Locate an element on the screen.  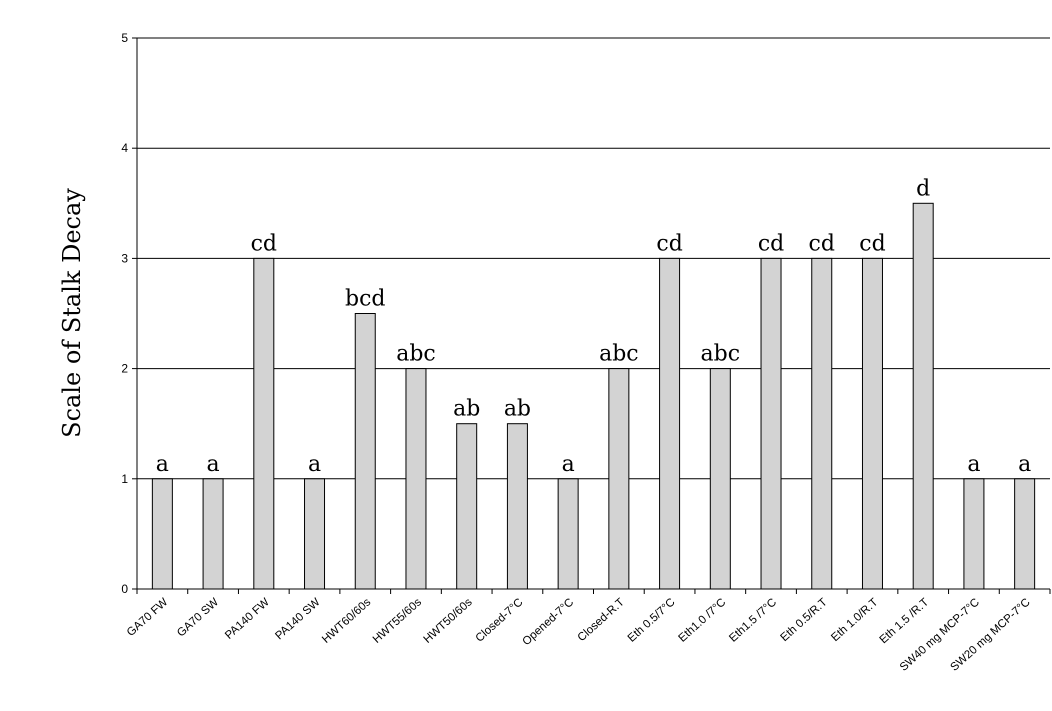
x-category-label: Opened-7°C is located at coordinates (549, 622).